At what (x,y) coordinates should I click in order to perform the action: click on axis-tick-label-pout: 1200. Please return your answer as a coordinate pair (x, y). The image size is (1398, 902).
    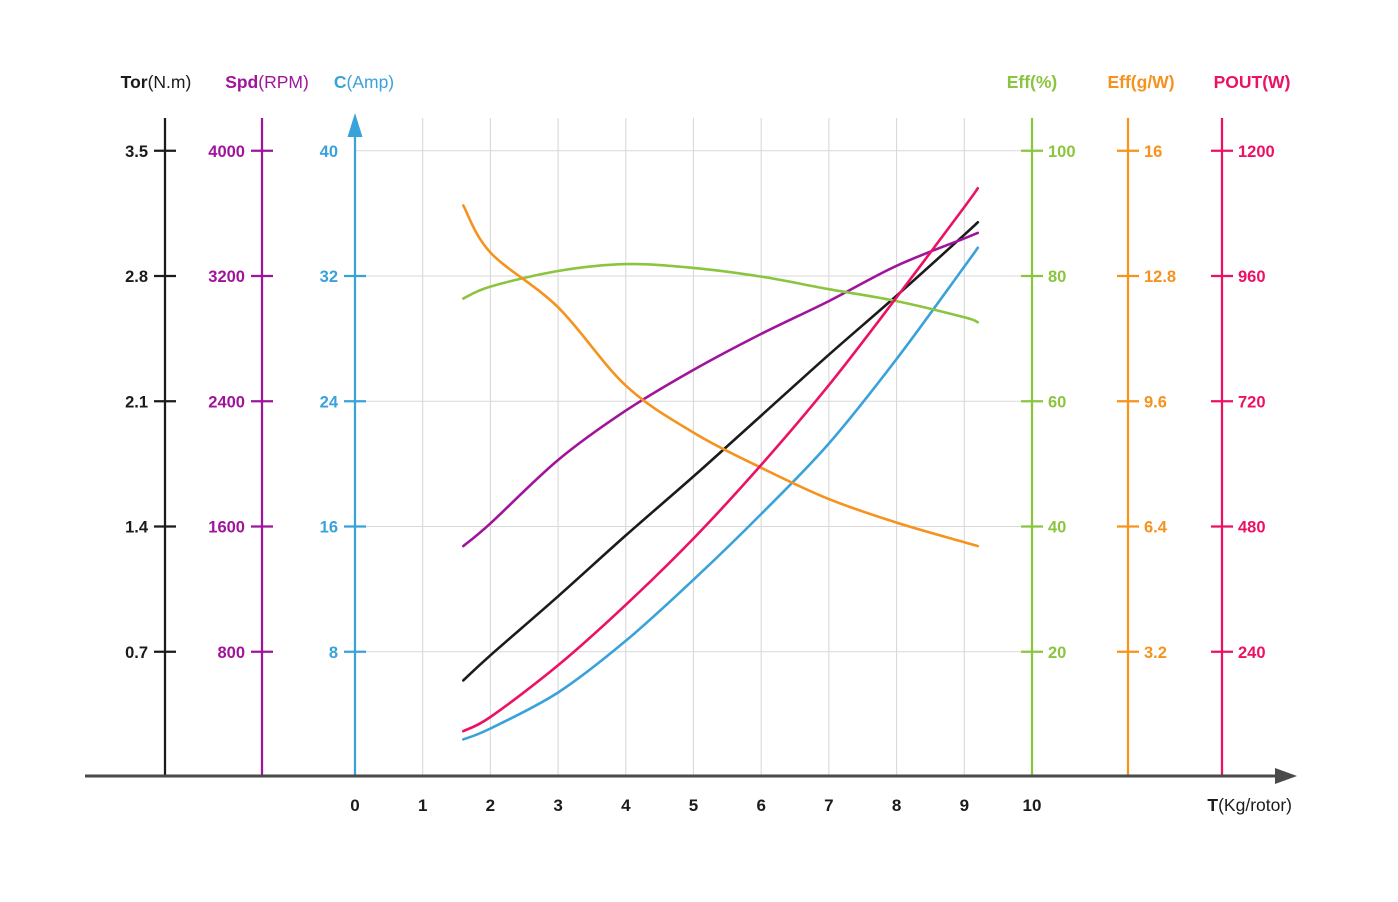
    Looking at the image, I should click on (1256, 152).